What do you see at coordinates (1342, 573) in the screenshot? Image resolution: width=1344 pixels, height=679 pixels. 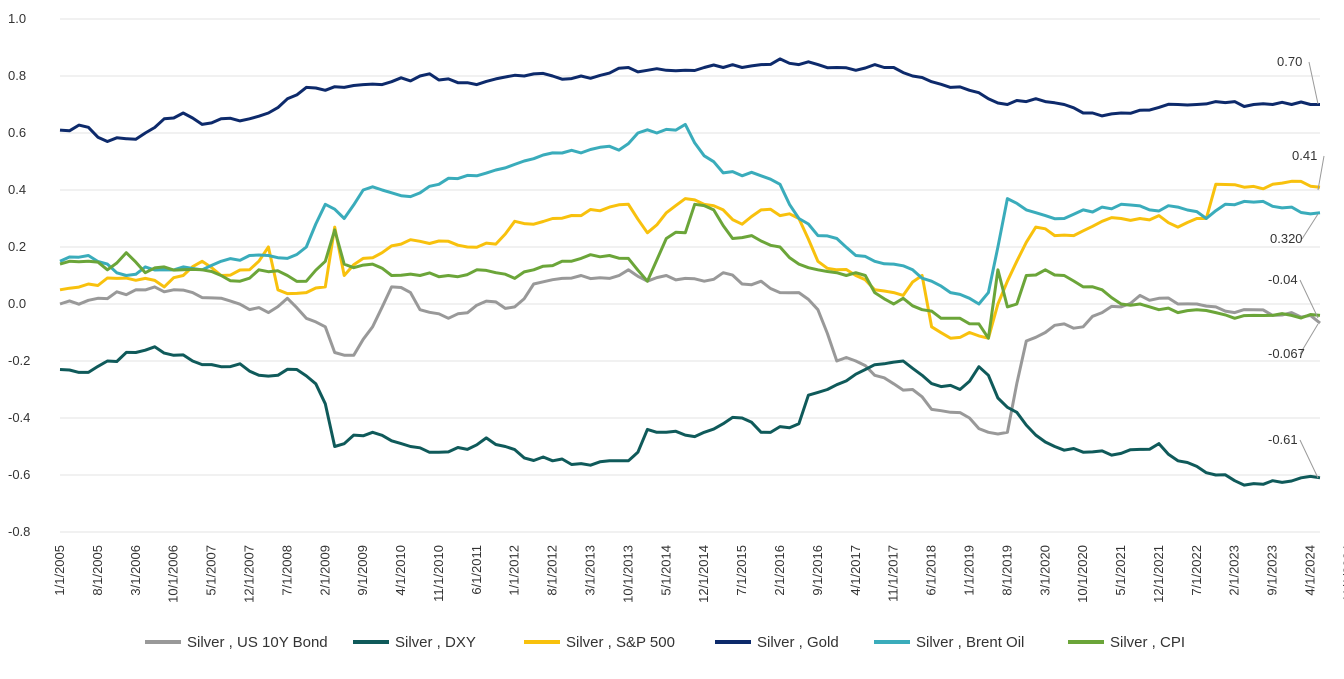 I see `x-tick-label: 11/1/2024` at bounding box center [1342, 573].